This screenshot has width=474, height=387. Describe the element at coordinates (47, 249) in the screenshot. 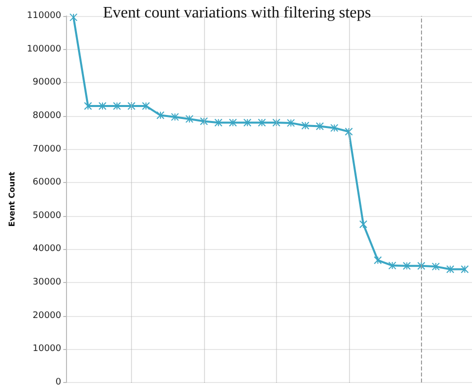

I see `y-tick-label: 40000` at that location.